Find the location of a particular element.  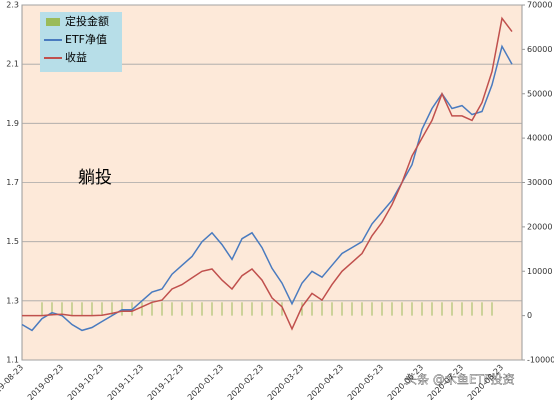

y-tick-label: 1.5 is located at coordinates (12, 241).